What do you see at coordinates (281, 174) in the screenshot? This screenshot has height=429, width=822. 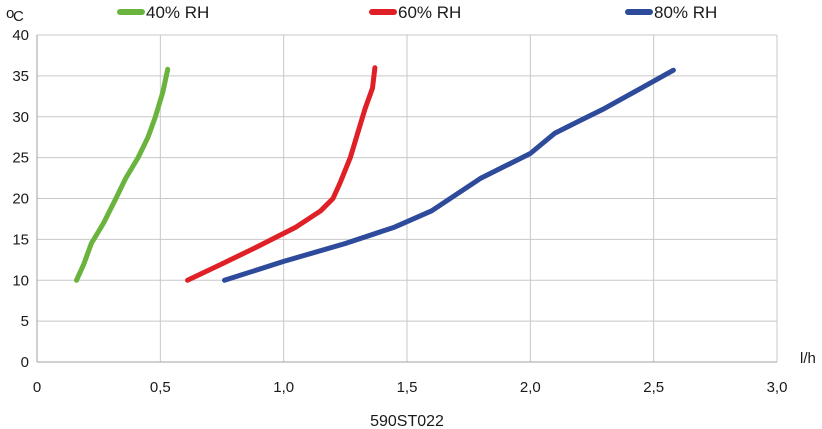 I see `series-line-60-rh` at bounding box center [281, 174].